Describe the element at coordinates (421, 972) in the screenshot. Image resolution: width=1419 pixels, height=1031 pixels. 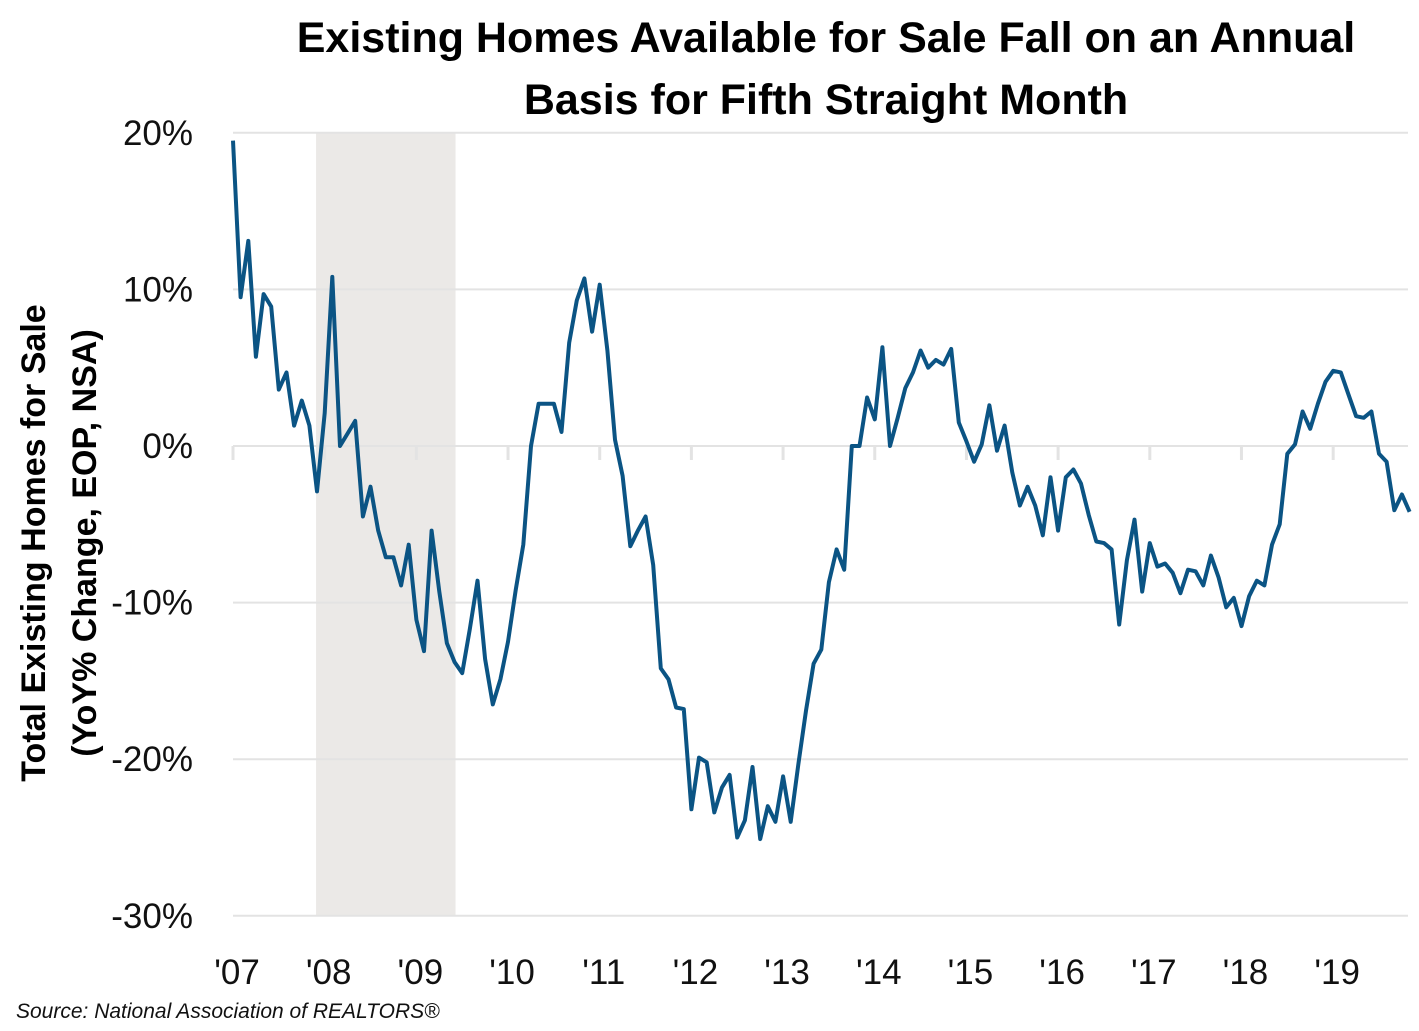
I see `x-tick-label: '09` at that location.